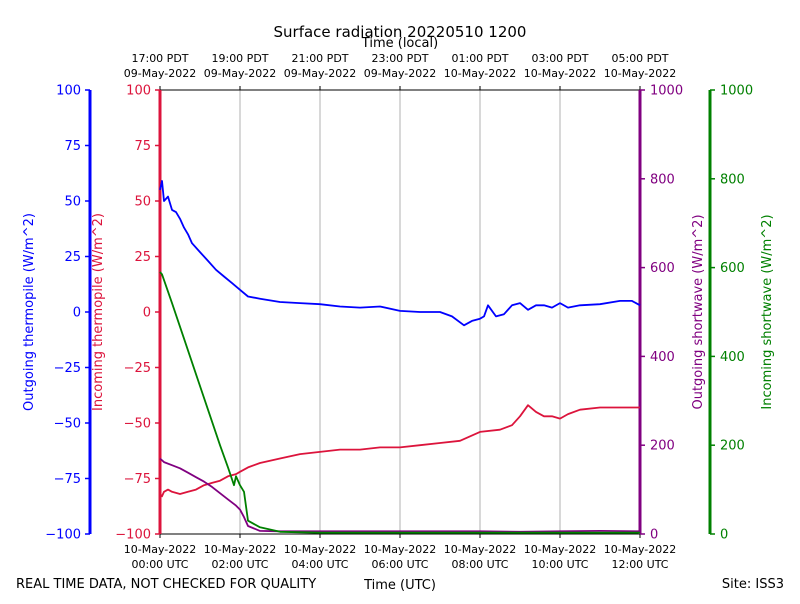  What do you see at coordinates (239, 58) in the screenshot?
I see `top-tick-label-time: 19:00 PDT` at bounding box center [239, 58].